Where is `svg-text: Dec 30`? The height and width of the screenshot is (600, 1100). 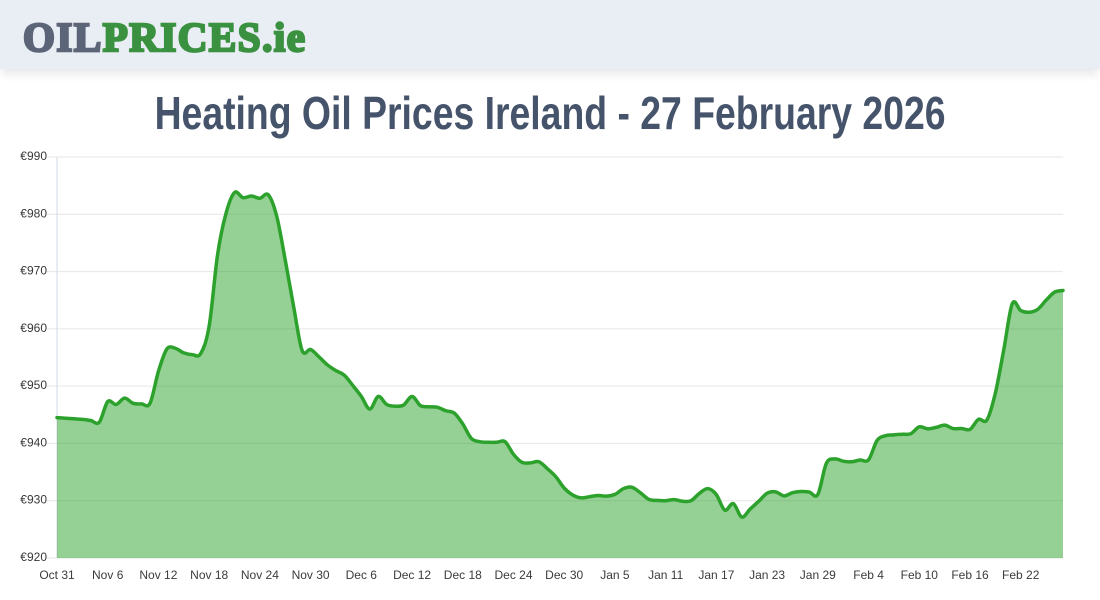
svg-text: Dec 30 is located at coordinates (564, 575).